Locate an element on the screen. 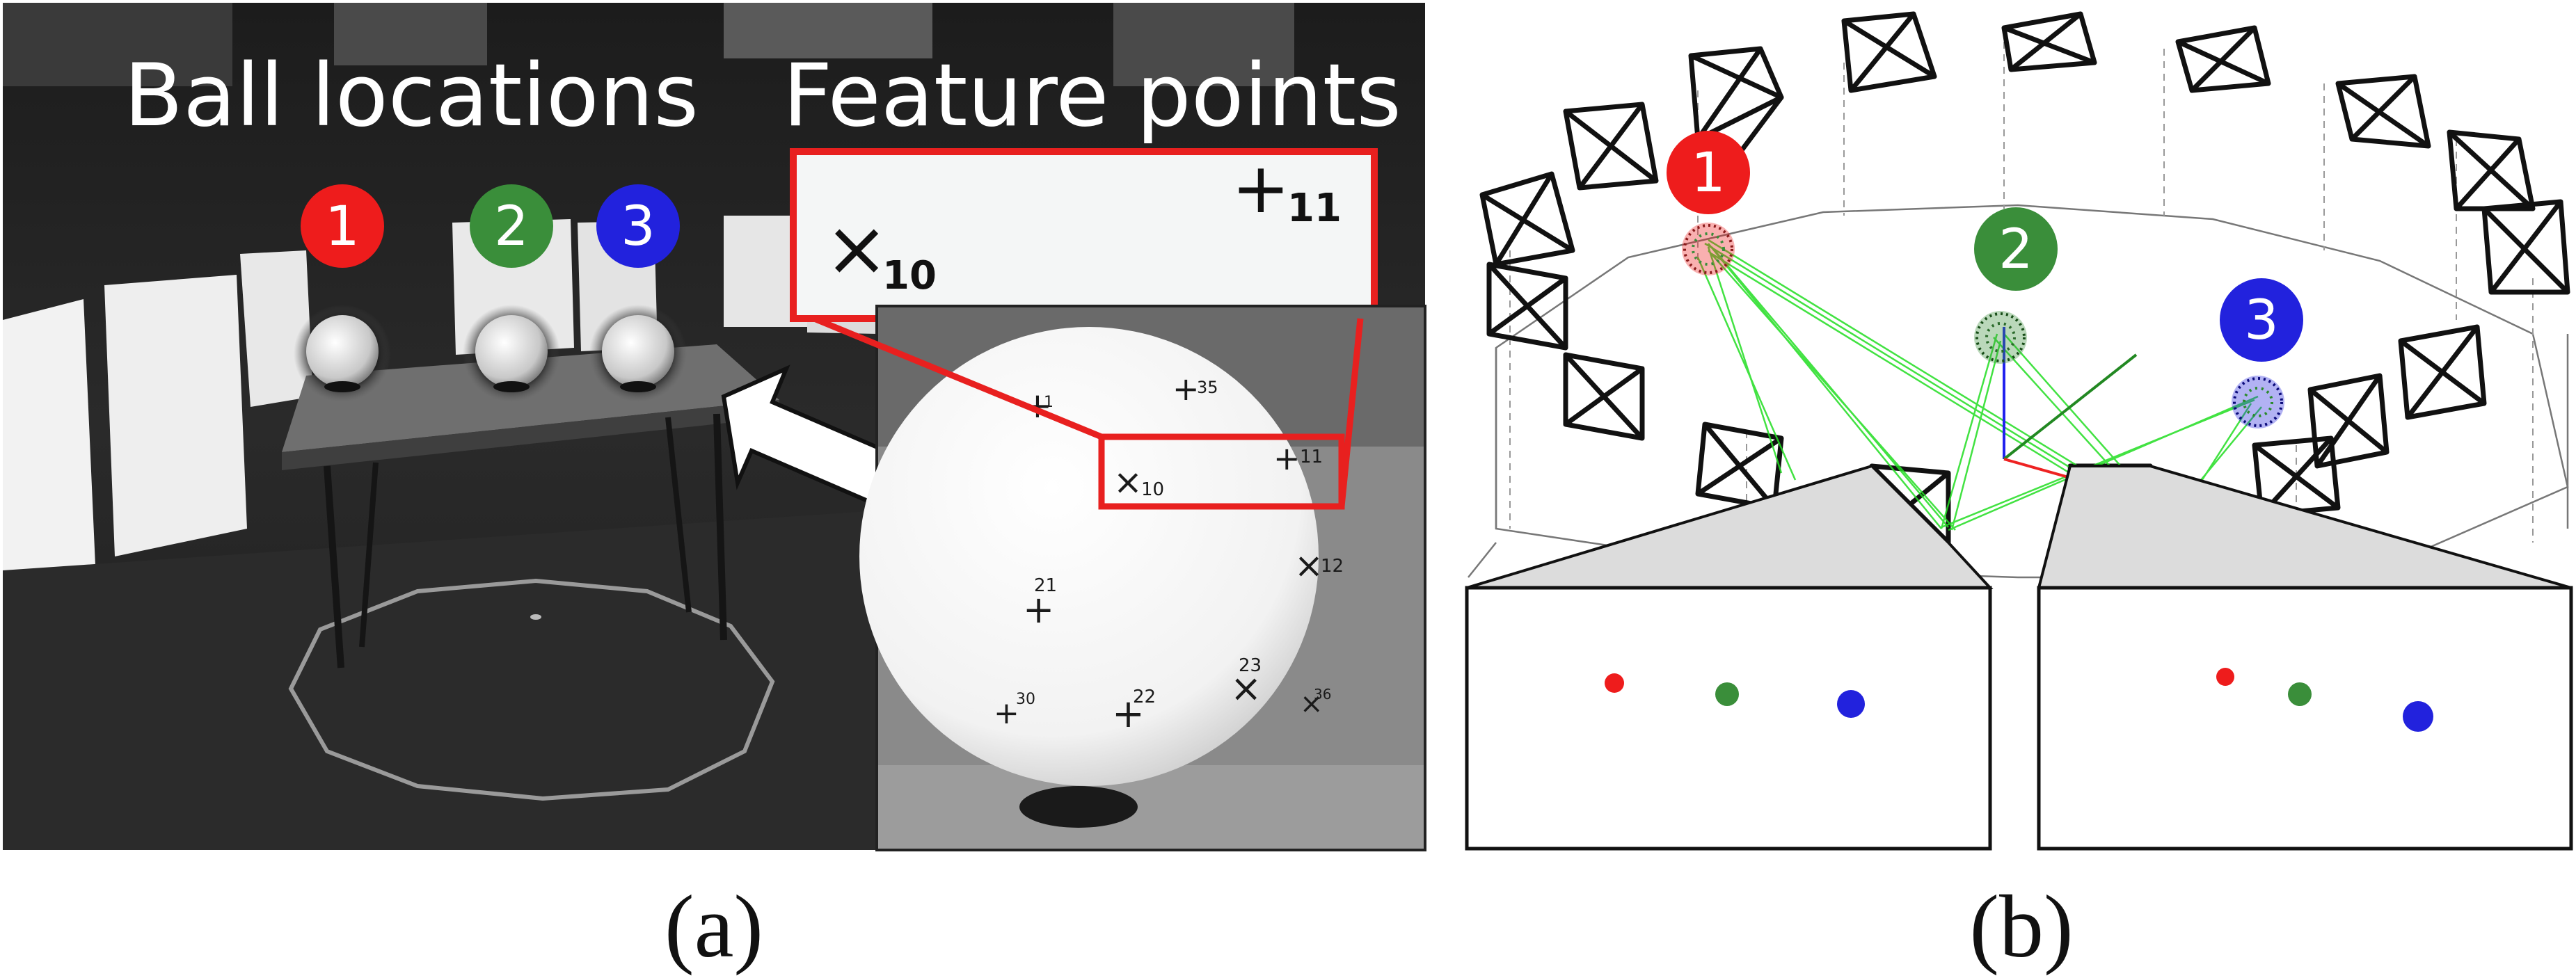 The height and width of the screenshot is (978, 2576). svg-text: 30 is located at coordinates (1025, 699).